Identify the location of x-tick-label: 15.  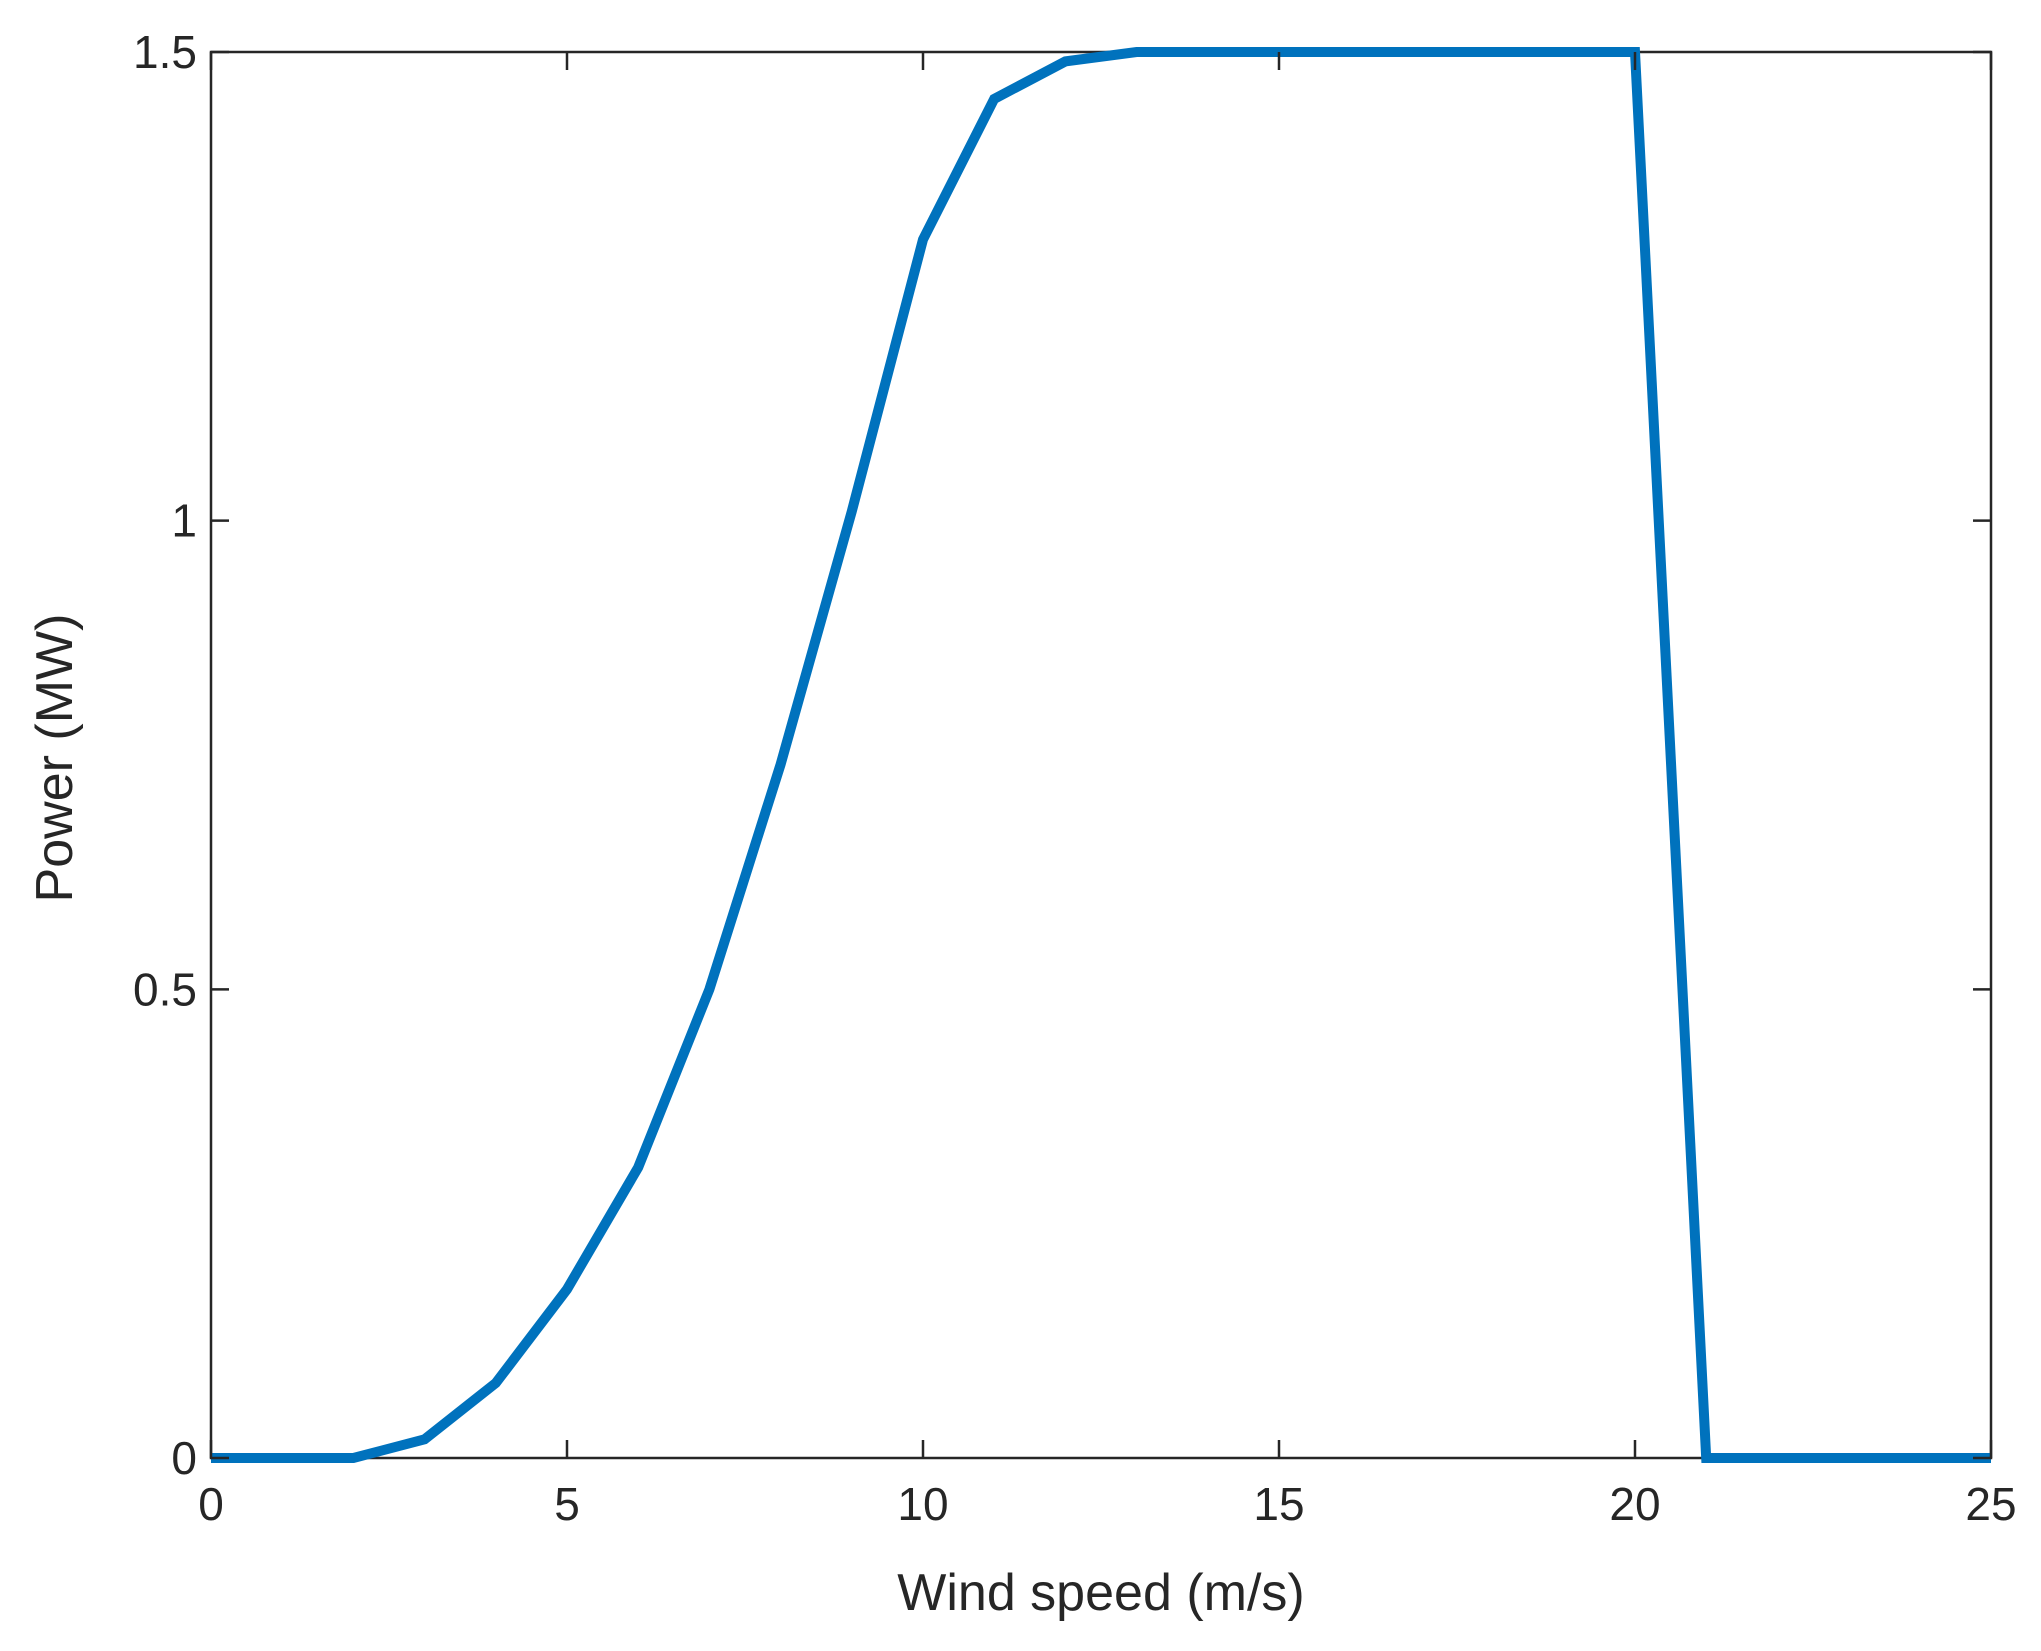
(1278, 1504).